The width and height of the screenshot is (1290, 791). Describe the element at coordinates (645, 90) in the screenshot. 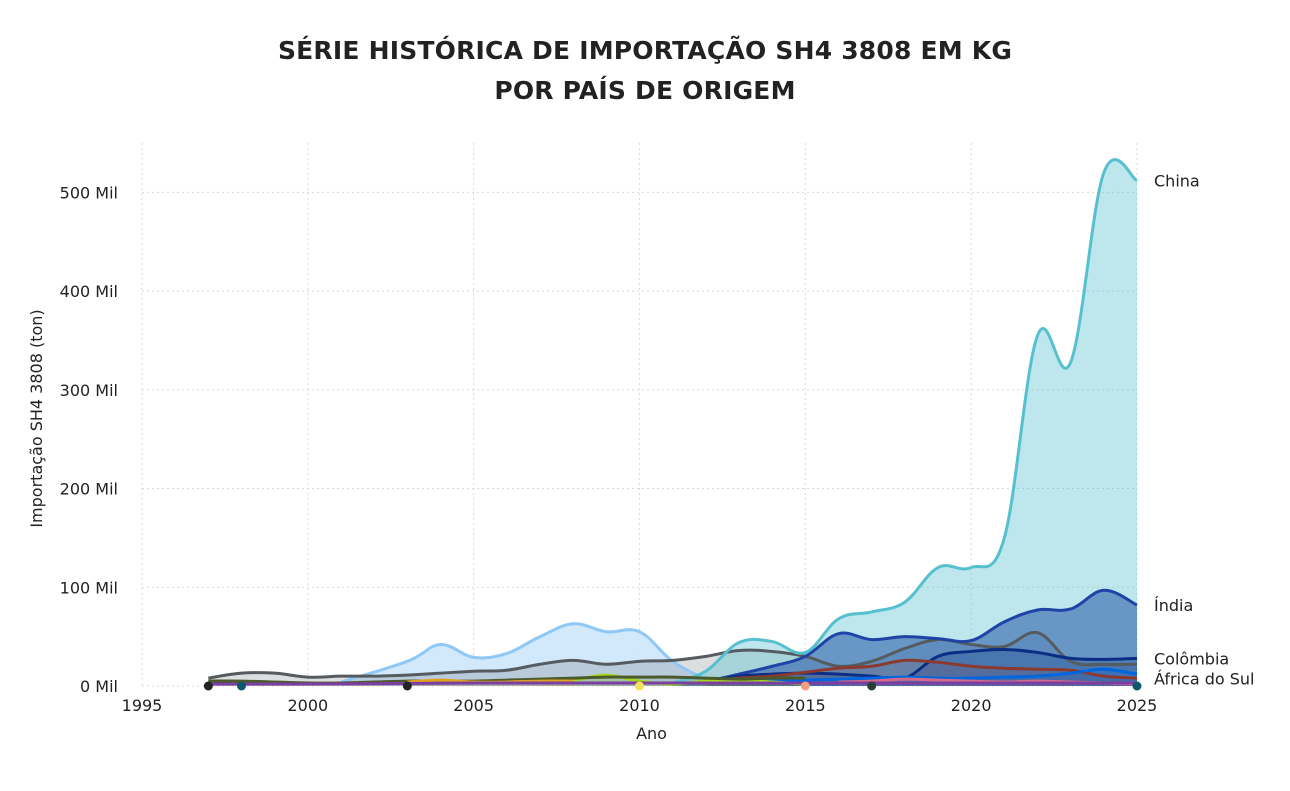

I see `chart-title-line-2: POR PAÍS DE ORIGEM` at that location.